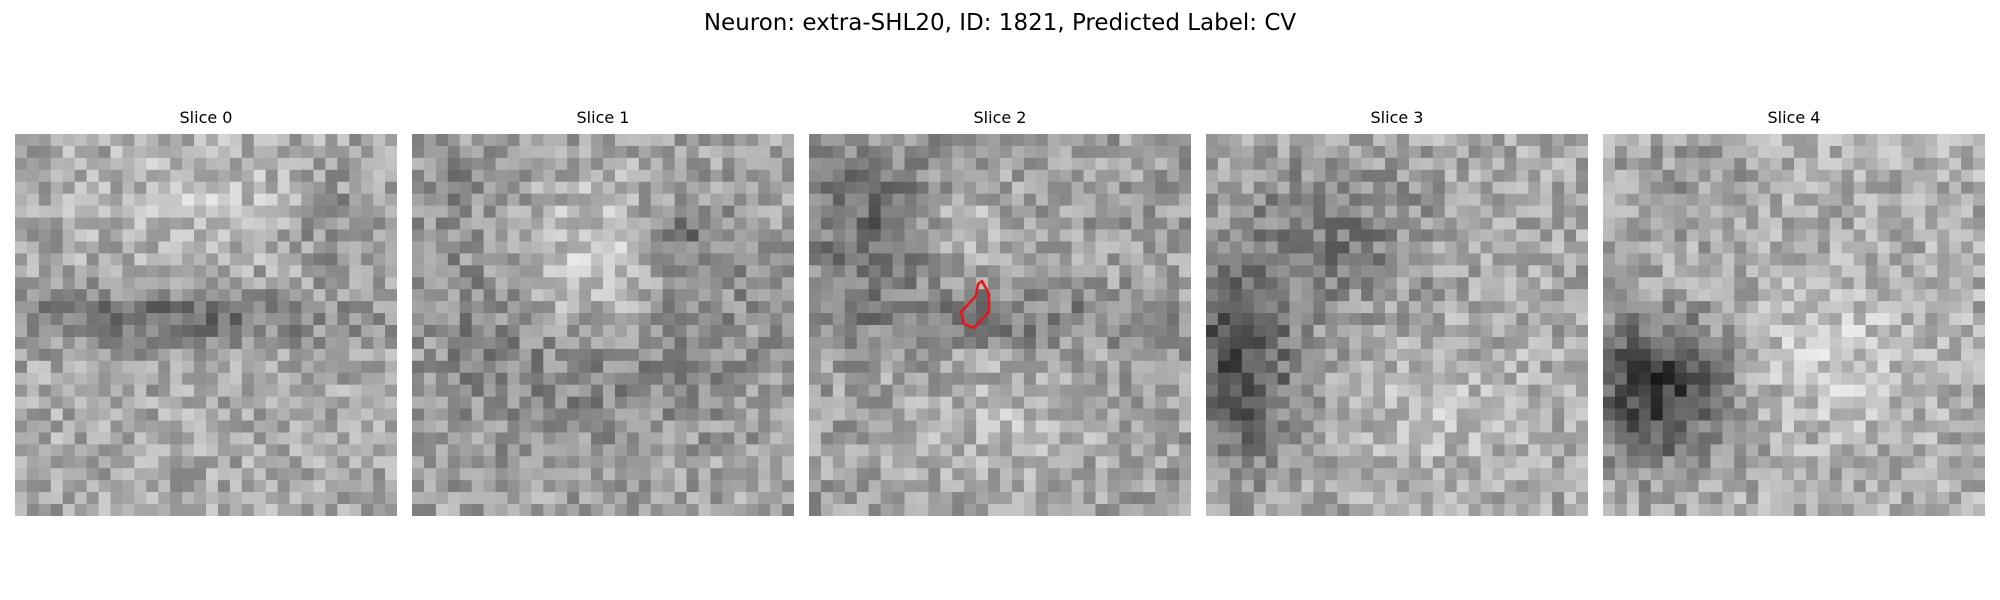 The height and width of the screenshot is (600, 2000). I want to click on slice-title: Slice 3, so click(1397, 117).